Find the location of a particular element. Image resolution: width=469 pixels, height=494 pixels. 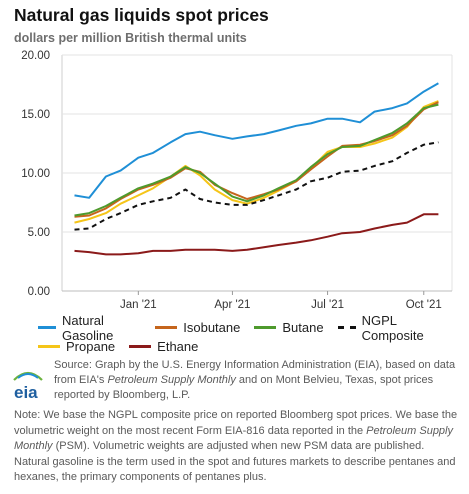

legend-item: Butane is located at coordinates (289, 327).